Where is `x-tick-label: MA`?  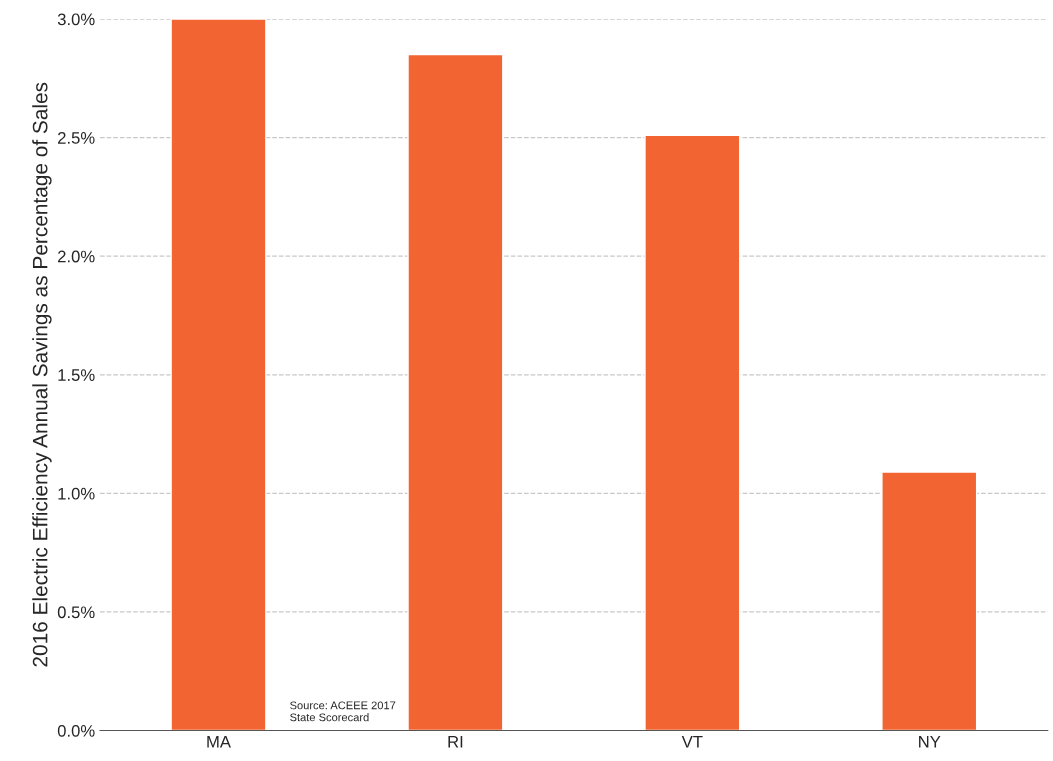
x-tick-label: MA is located at coordinates (219, 742).